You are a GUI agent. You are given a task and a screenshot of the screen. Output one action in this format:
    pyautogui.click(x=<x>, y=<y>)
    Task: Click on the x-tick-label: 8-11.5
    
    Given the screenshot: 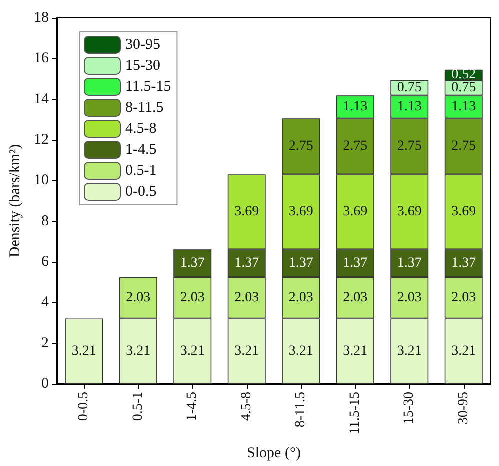 What is the action you would take?
    pyautogui.click(x=301, y=410)
    